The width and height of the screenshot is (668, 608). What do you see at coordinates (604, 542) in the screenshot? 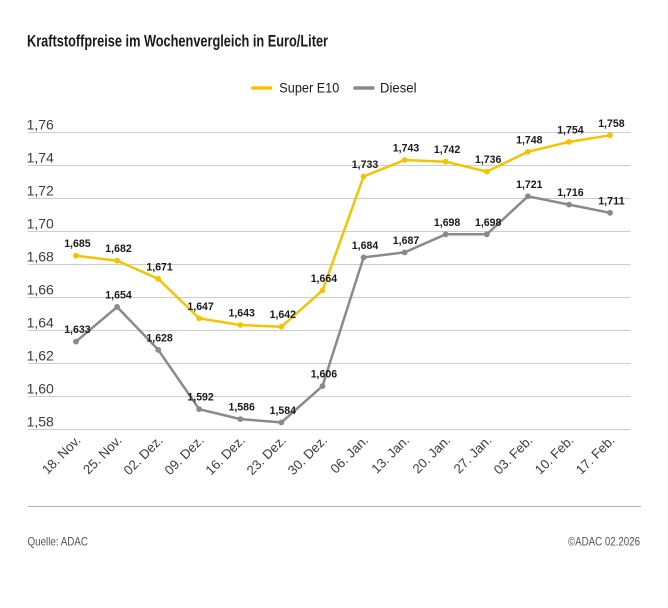
I see `svg-text: ©ADAC 02.2026` at bounding box center [604, 542].